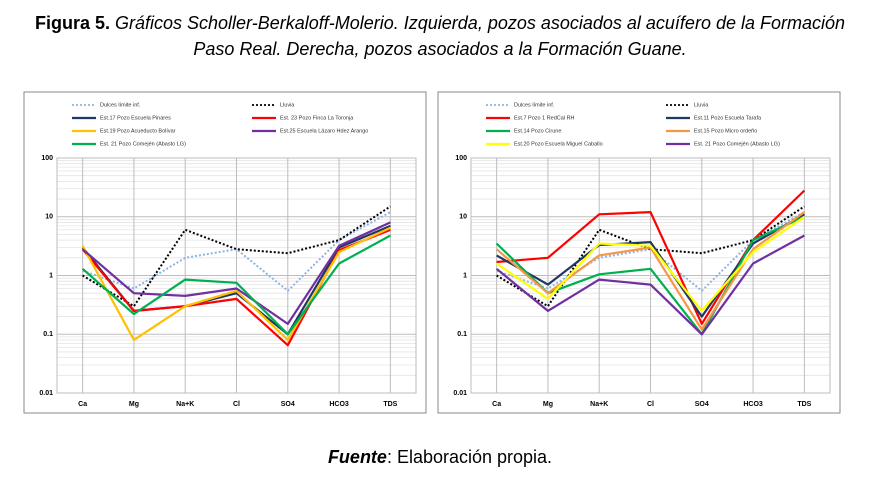  What do you see at coordinates (317, 118) in the screenshot?
I see `legend-label: Est. 23 Pozo Finca La Toronja` at bounding box center [317, 118].